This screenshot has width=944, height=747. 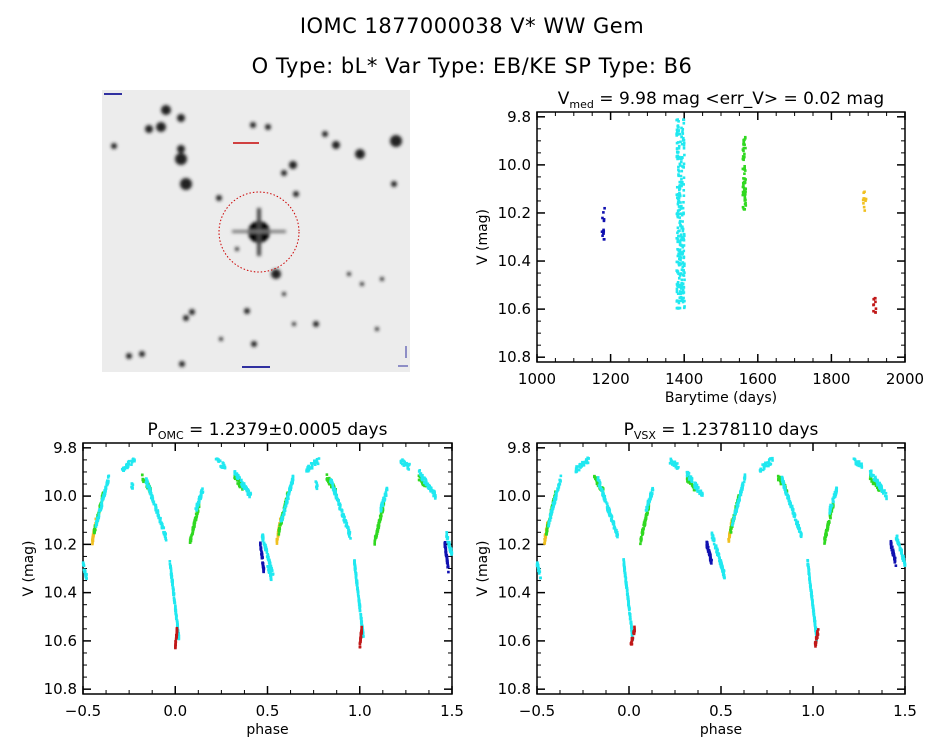 What do you see at coordinates (60, 689) in the screenshot?
I see `y-tick-label: 10.8` at bounding box center [60, 689].